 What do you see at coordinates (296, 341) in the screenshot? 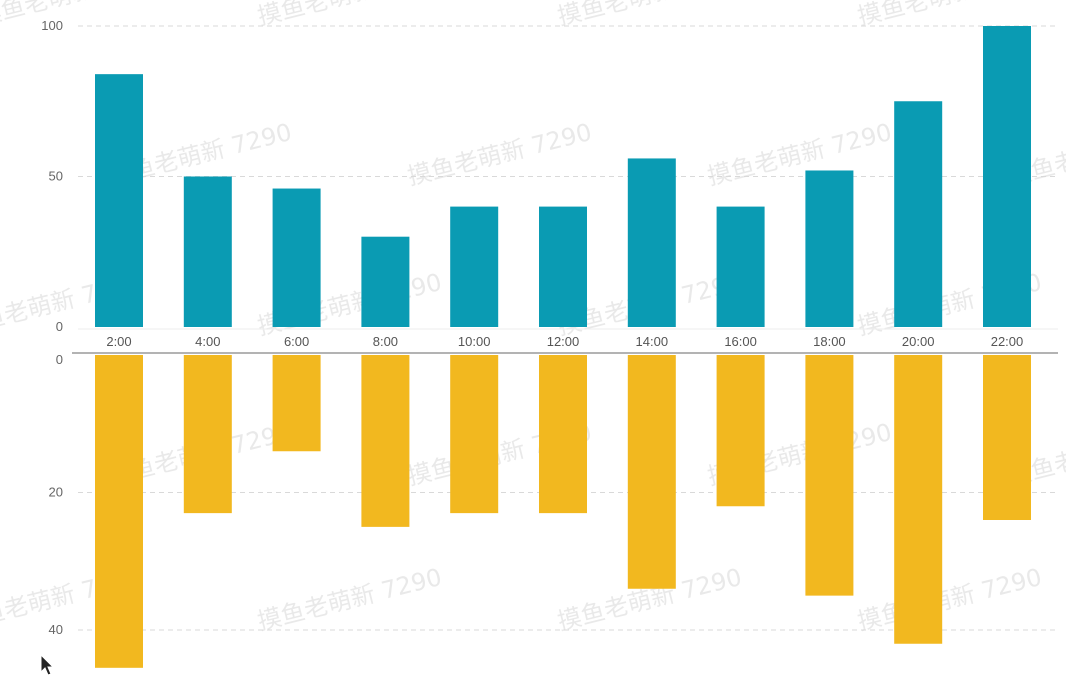
I see `x-tick-label: 6:00` at bounding box center [296, 341].